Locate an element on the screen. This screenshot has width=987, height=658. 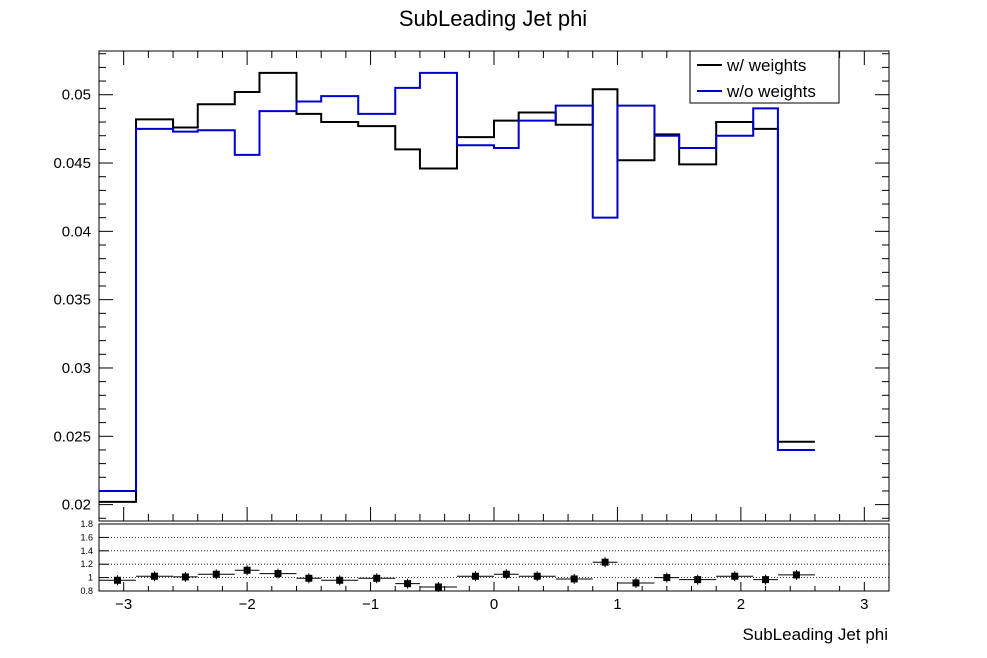
ratio-y-tick-label: 1.8 is located at coordinates (86, 524).